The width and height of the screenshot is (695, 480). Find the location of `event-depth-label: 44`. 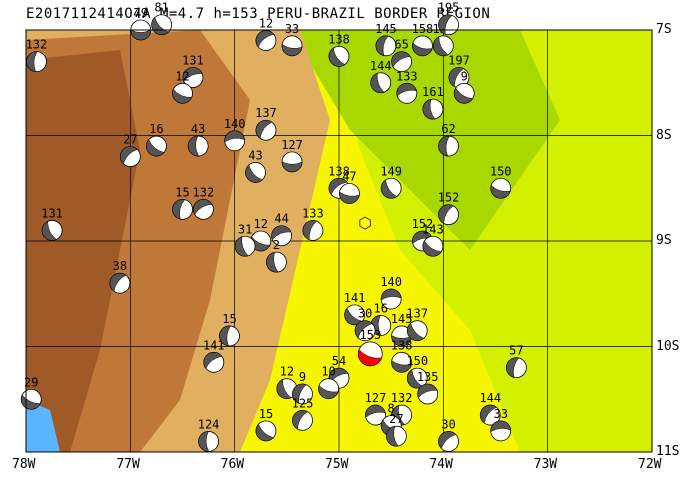

event-depth-label: 44 is located at coordinates (281, 219).